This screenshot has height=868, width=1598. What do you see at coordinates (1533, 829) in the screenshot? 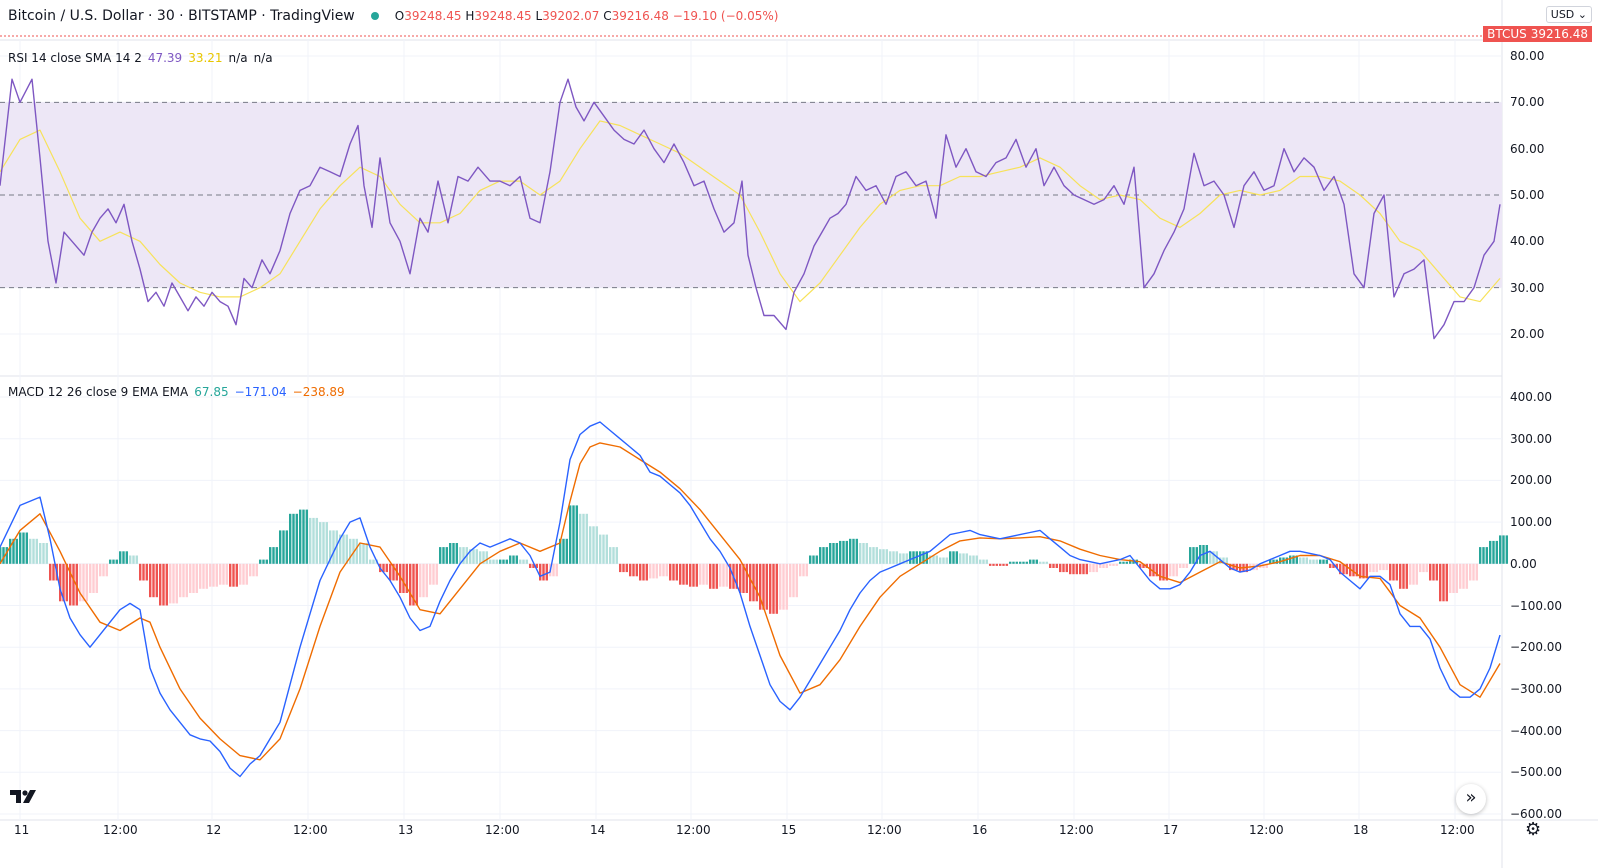
I see `settings-gear-icon: ⚙` at bounding box center [1533, 829].